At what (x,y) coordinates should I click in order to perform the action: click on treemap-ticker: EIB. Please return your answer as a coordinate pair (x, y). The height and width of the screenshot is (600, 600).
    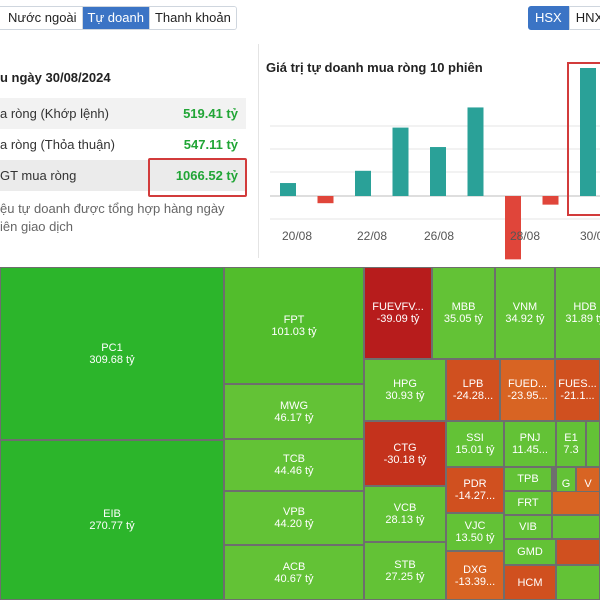
    Looking at the image, I should click on (112, 514).